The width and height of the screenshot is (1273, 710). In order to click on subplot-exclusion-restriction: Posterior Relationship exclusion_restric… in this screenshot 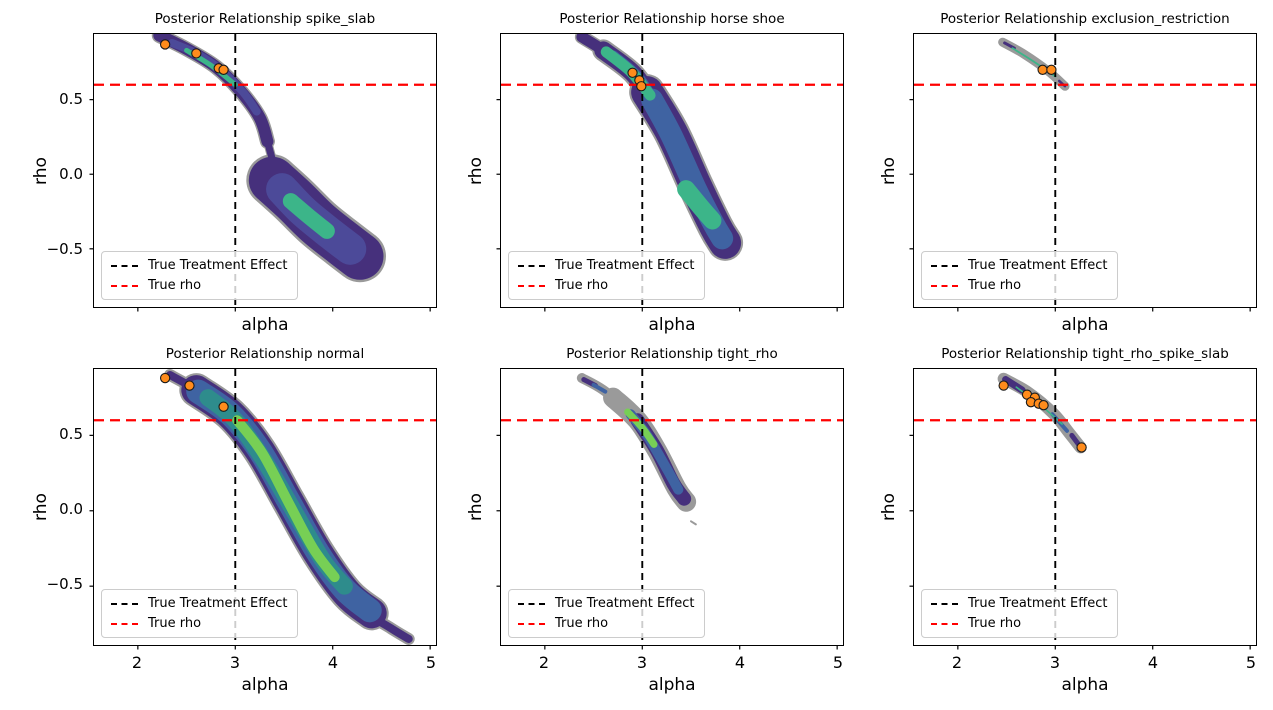, I will do `click(1068, 173)`.